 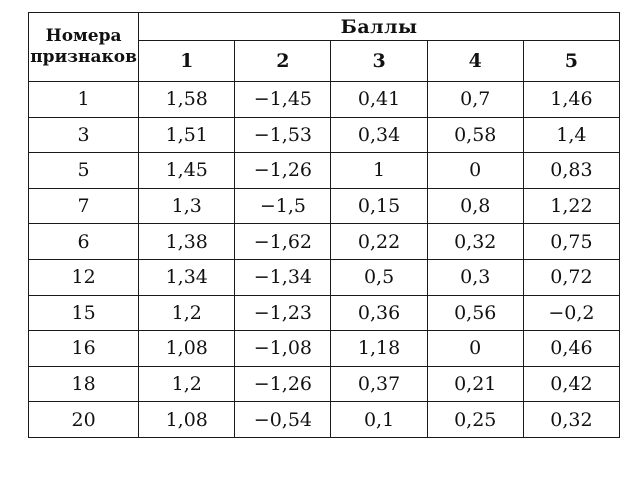 What do you see at coordinates (283, 348) in the screenshot?
I see `score-cell-2: −1,08` at bounding box center [283, 348].